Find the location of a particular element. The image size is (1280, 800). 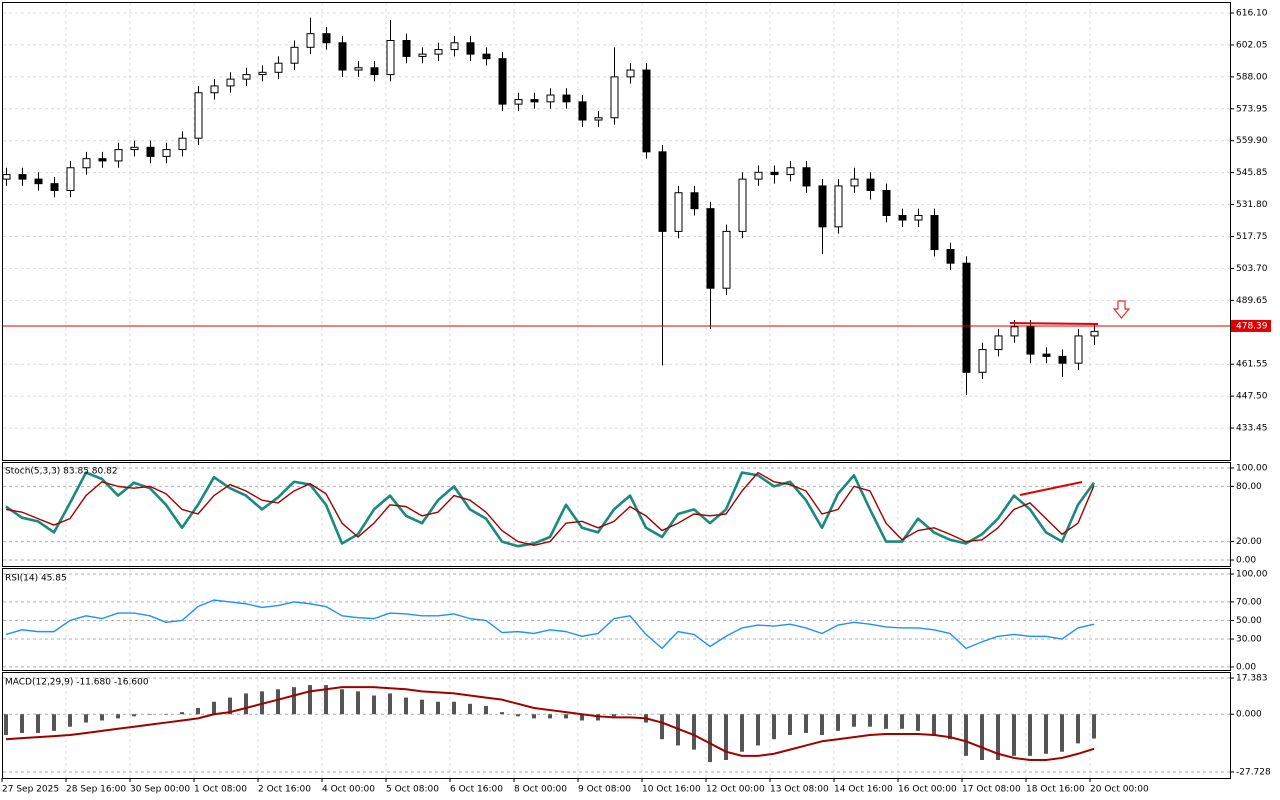

x-tick-label: 1 Oct 08:00 is located at coordinates (220, 790).